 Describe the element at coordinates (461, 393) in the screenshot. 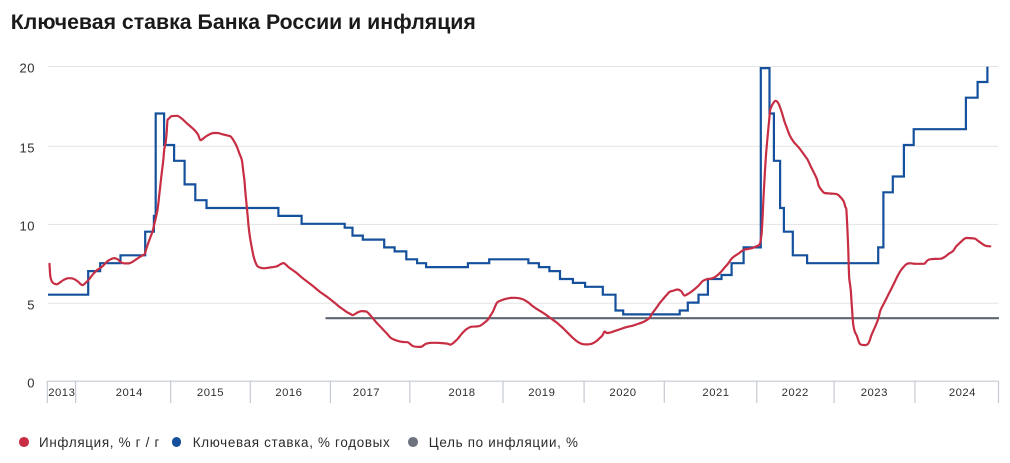

I see `svg-text: 2018` at that location.